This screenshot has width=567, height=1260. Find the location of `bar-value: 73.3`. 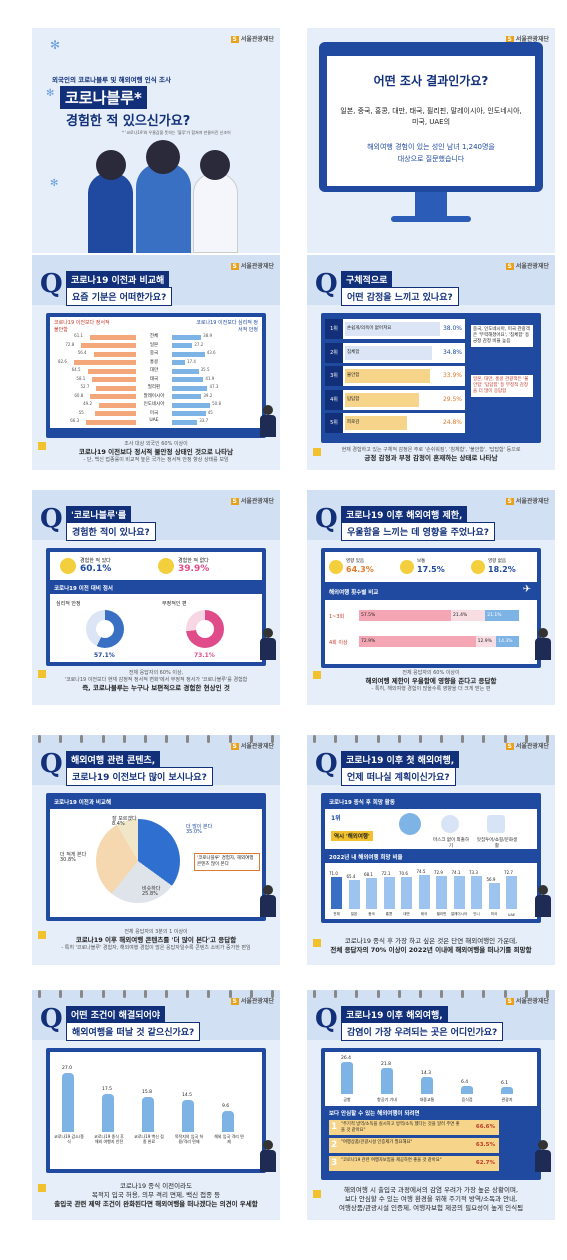

bar-value: 73.3 is located at coordinates (473, 873).